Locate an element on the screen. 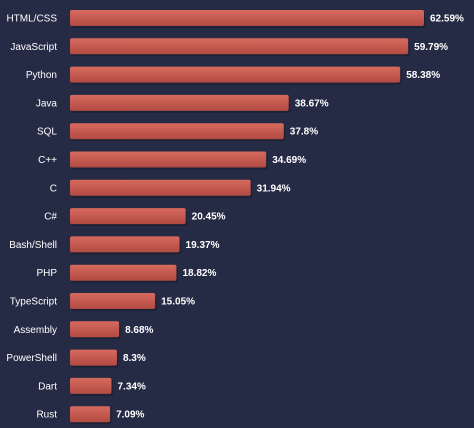  value-label: 8.3% is located at coordinates (134, 358).